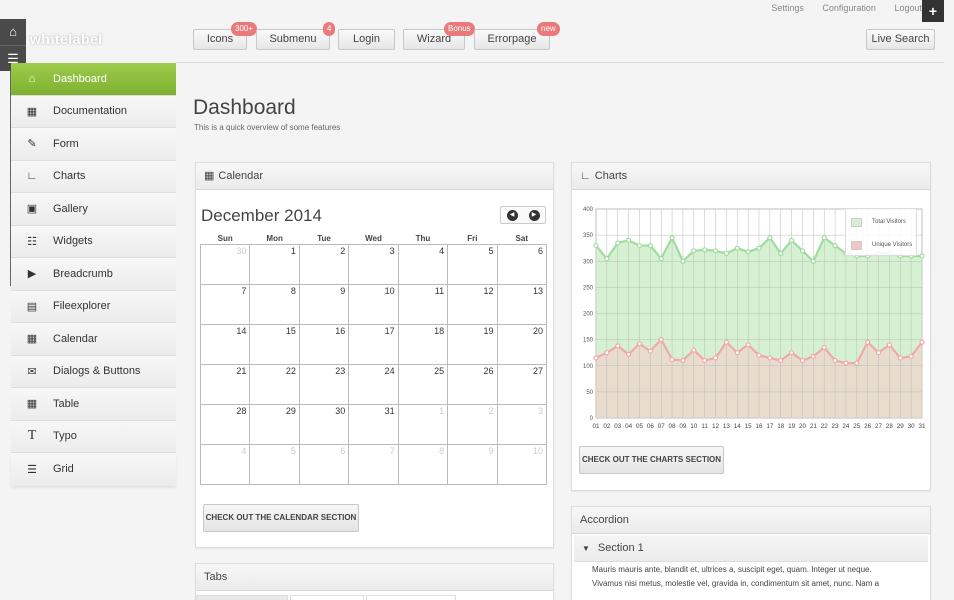 The width and height of the screenshot is (954, 600). What do you see at coordinates (93, 176) in the screenshot?
I see `sidebar-item-charts: ∟ Charts` at bounding box center [93, 176].